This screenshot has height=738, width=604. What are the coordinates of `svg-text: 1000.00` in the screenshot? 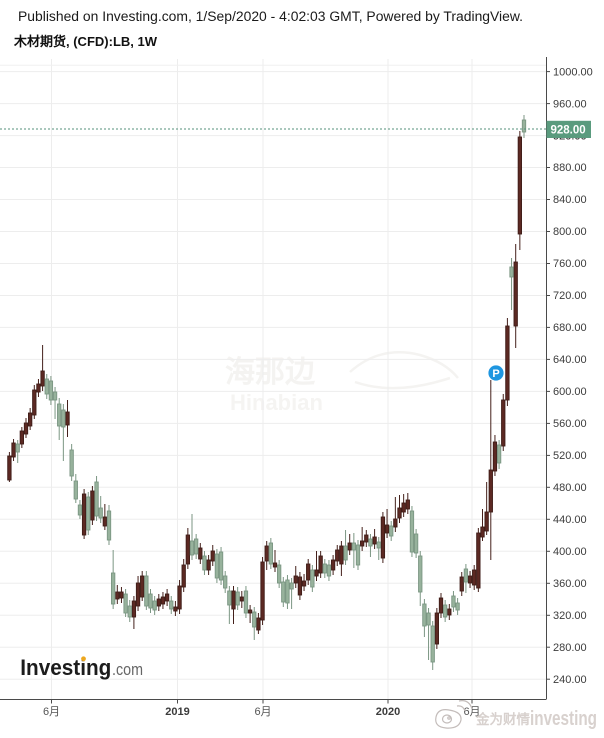 It's located at (573, 72).